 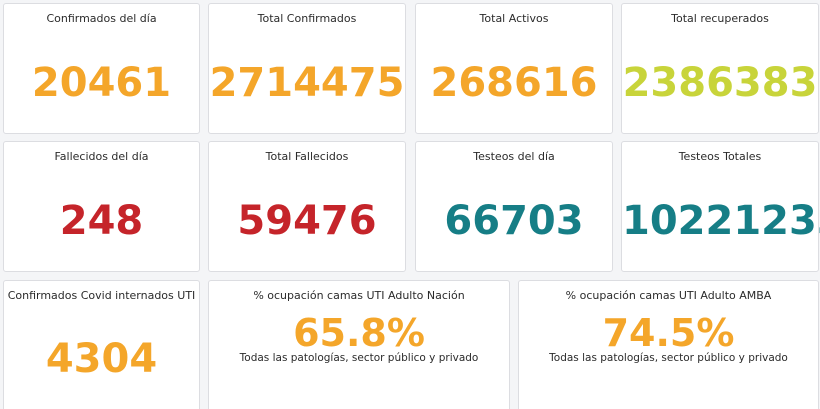 I want to click on card-value: 66703, so click(x=514, y=221).